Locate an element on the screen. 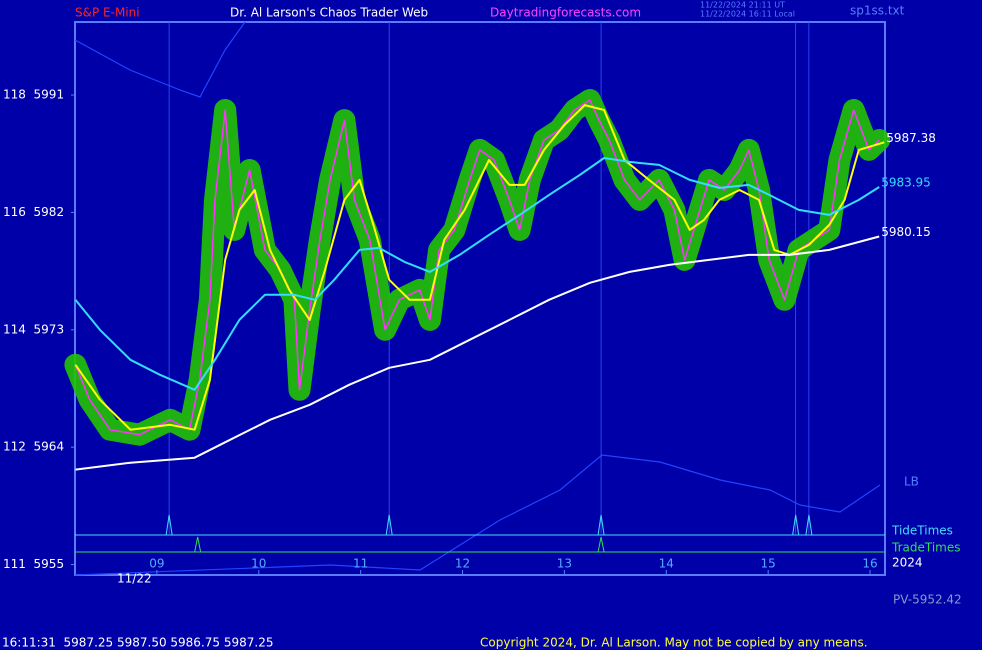 This screenshot has height=650, width=982. end-label: 5987.38 is located at coordinates (911, 138).